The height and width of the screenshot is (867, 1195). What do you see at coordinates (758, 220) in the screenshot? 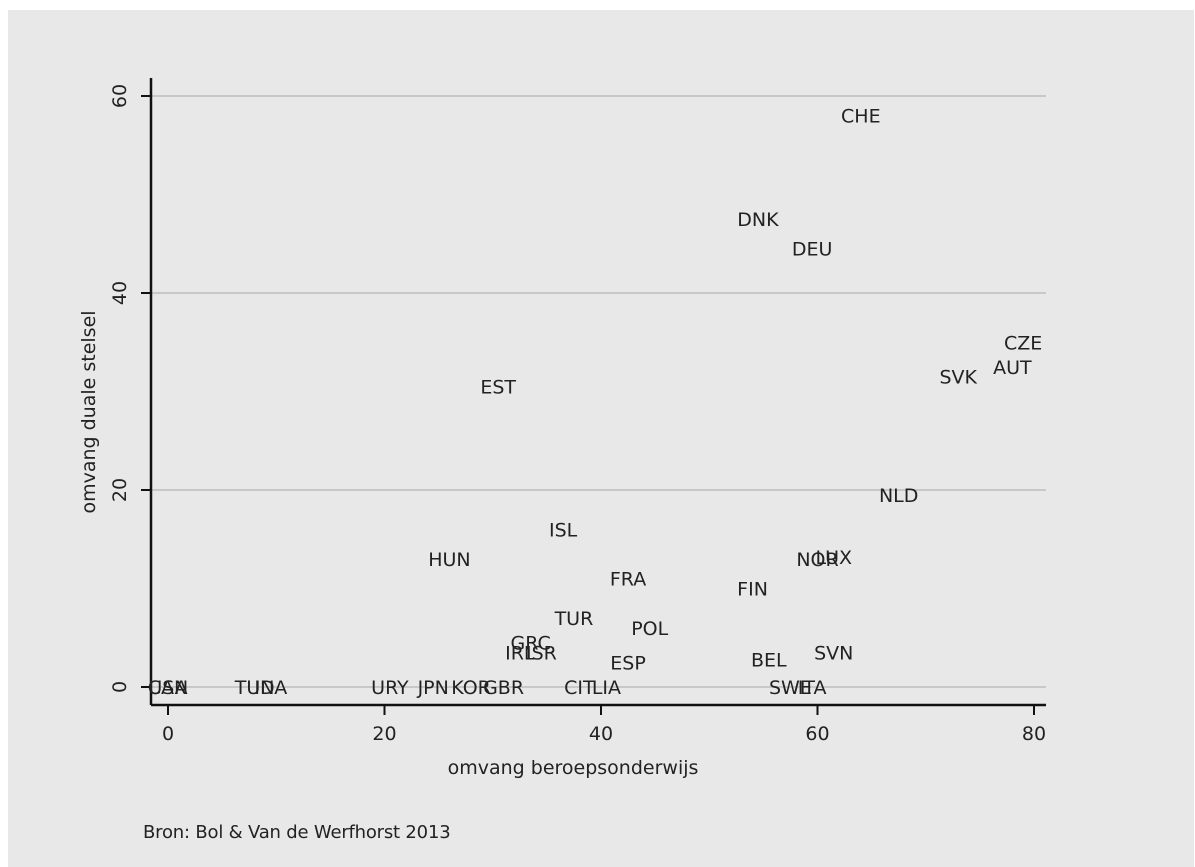
I see `point-label-dnk: DNK` at bounding box center [758, 220].